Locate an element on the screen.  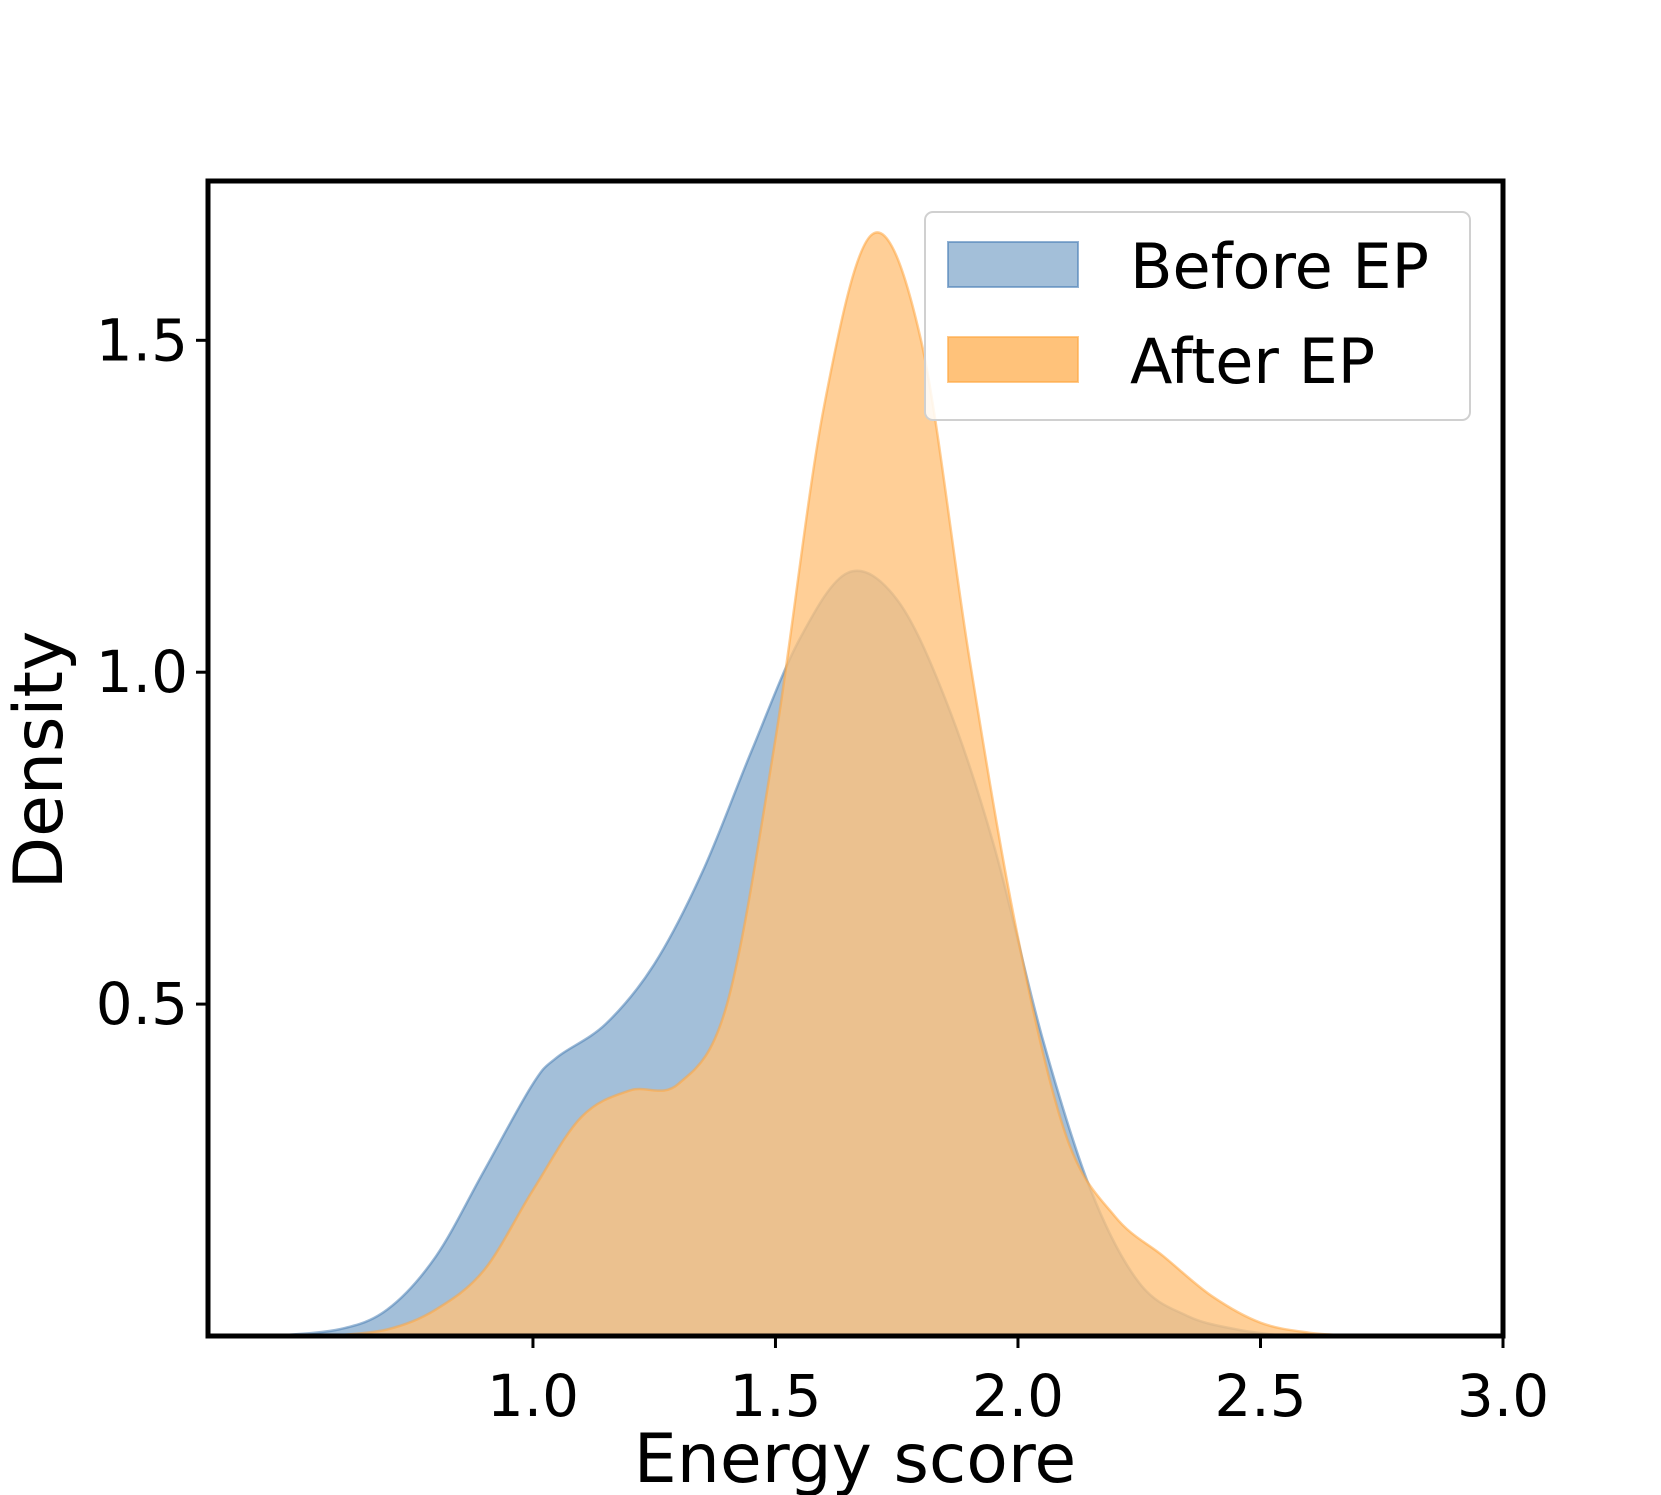
x-tick-label: 1.5 is located at coordinates (775, 1396).